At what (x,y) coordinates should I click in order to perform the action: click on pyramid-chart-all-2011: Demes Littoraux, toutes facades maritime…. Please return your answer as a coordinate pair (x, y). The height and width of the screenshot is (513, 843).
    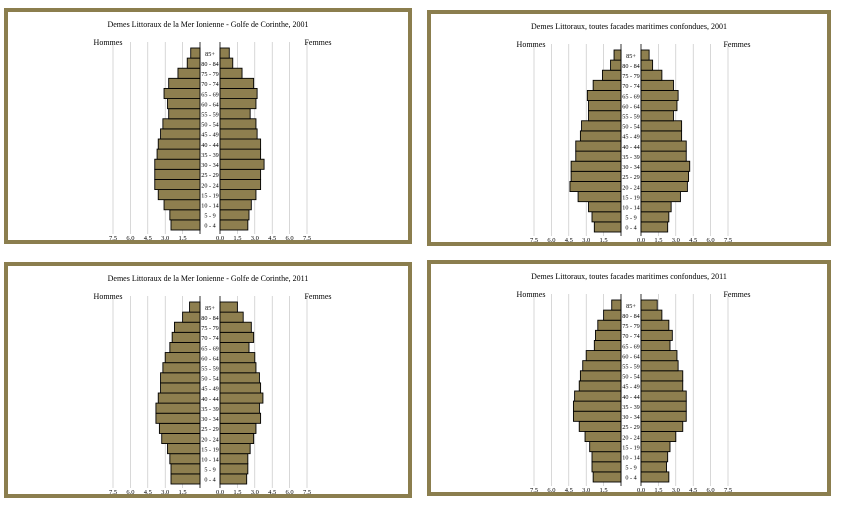
    Looking at the image, I should click on (634, 382).